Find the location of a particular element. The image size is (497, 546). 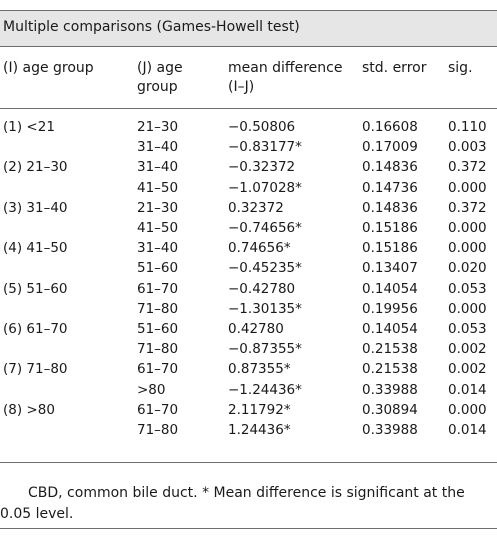

caption-band is located at coordinates (248, 28).